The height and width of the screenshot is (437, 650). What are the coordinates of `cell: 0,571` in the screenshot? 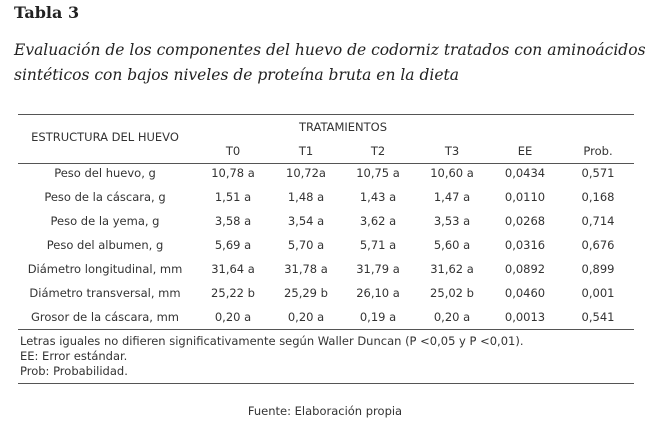 It's located at (598, 173).